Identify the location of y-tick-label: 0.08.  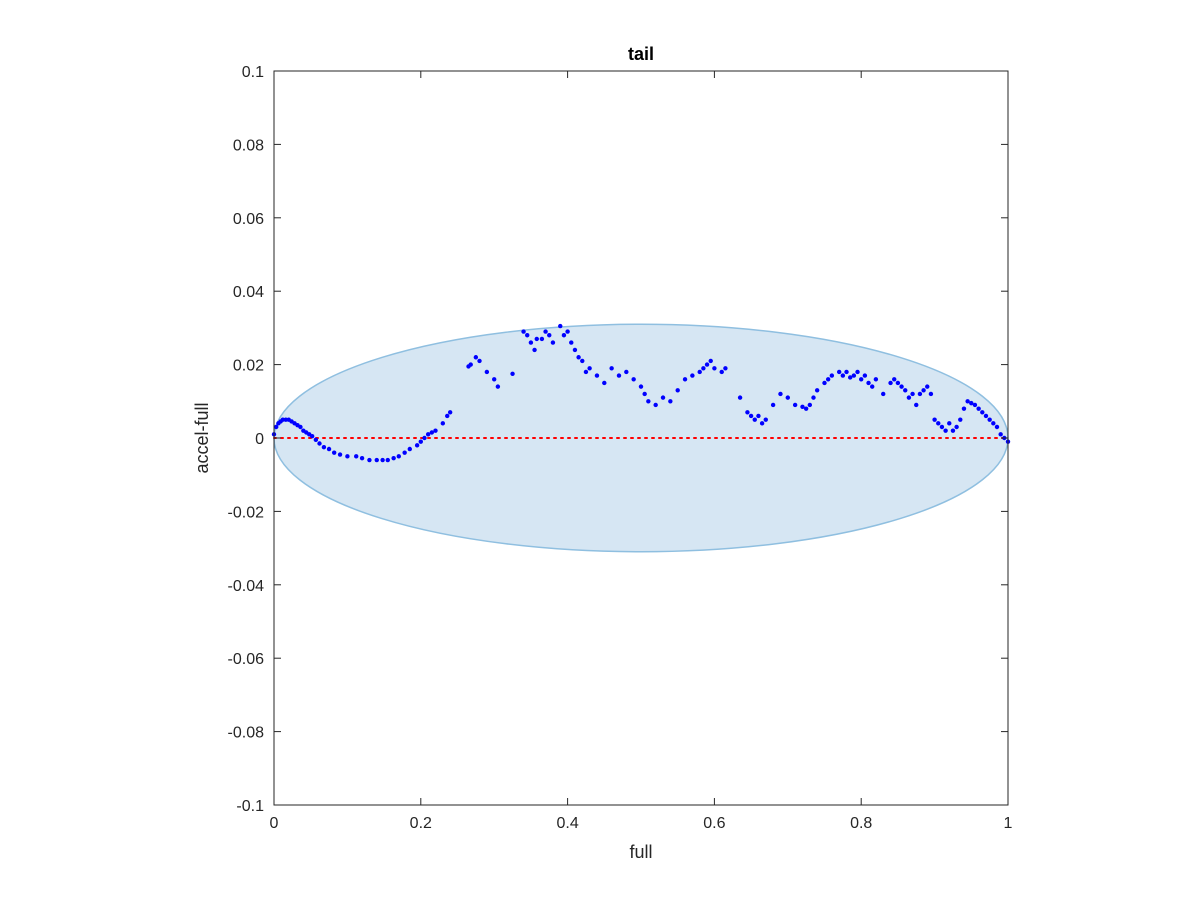
(248, 145).